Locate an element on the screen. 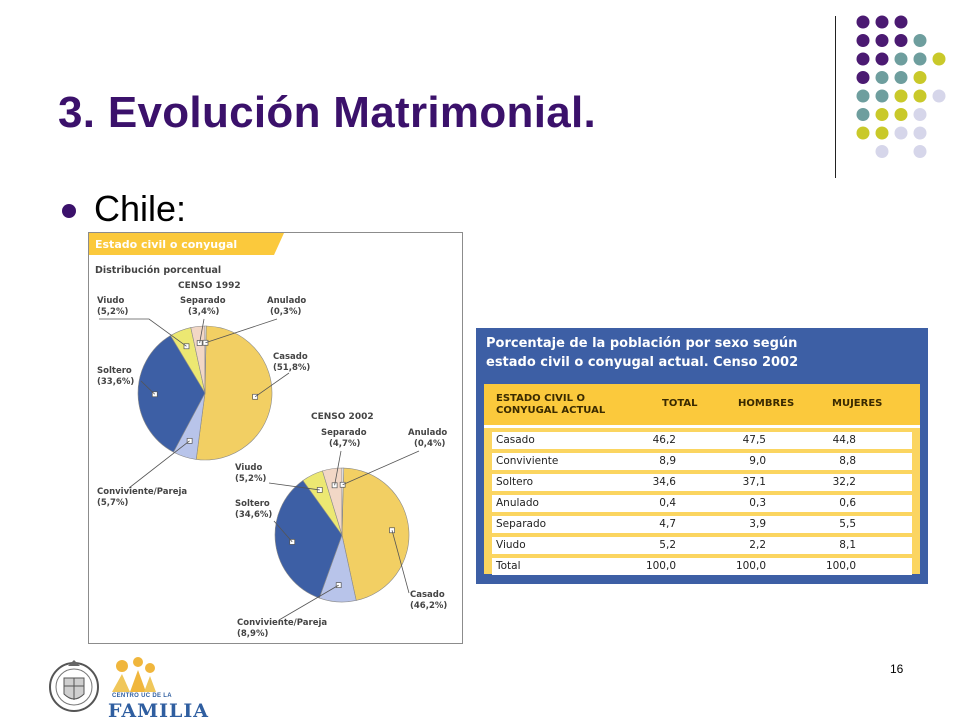  pie1-slice-soltero is located at coordinates (171, 394).